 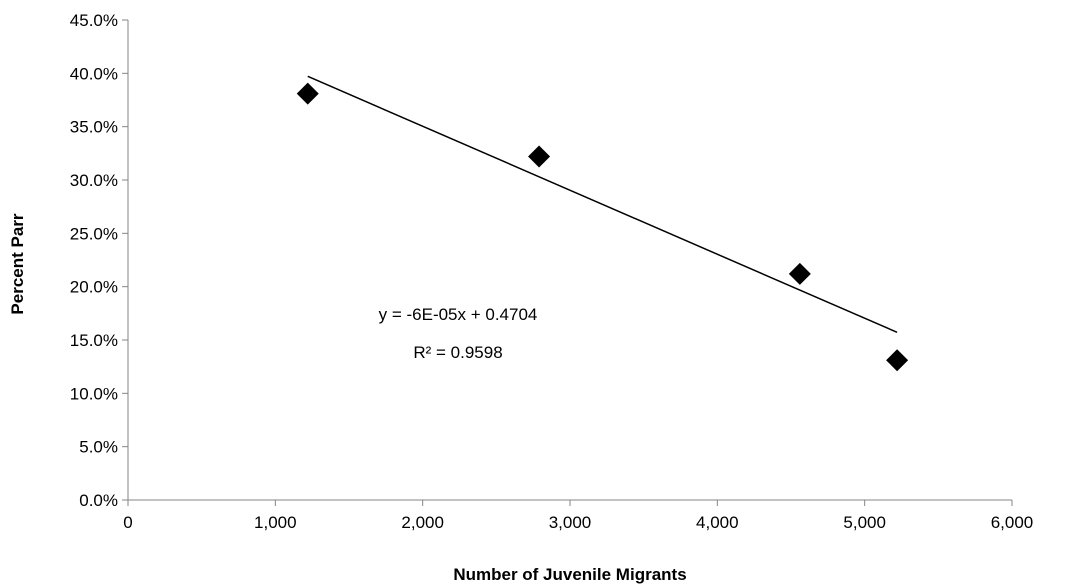 I want to click on y-tick-label: 15.0%, so click(x=94, y=340).